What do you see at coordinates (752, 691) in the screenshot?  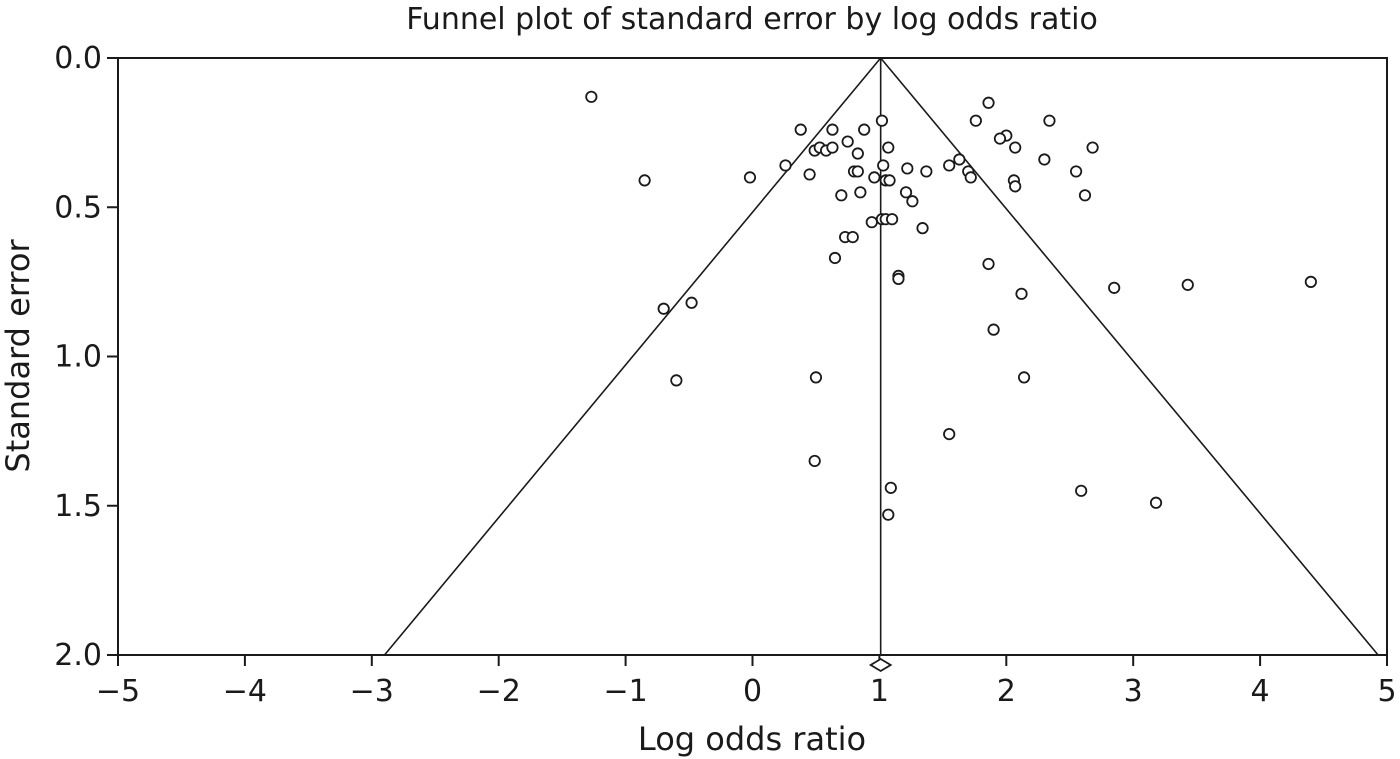 I see `x-tick-label: 0` at bounding box center [752, 691].